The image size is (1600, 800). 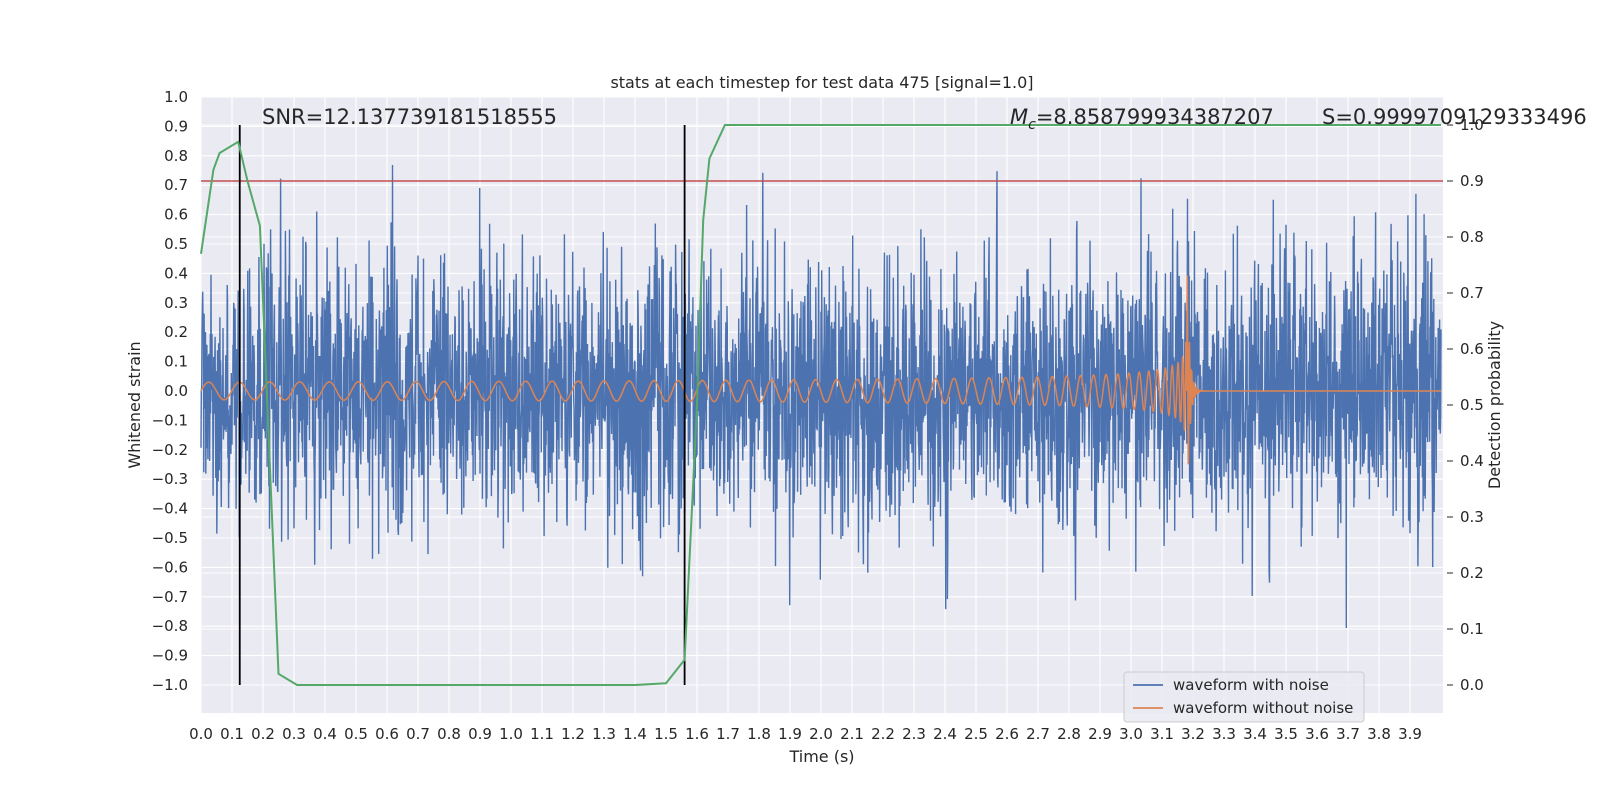 What do you see at coordinates (176, 156) in the screenshot?
I see `y-tick-label: 0.8` at bounding box center [176, 156].